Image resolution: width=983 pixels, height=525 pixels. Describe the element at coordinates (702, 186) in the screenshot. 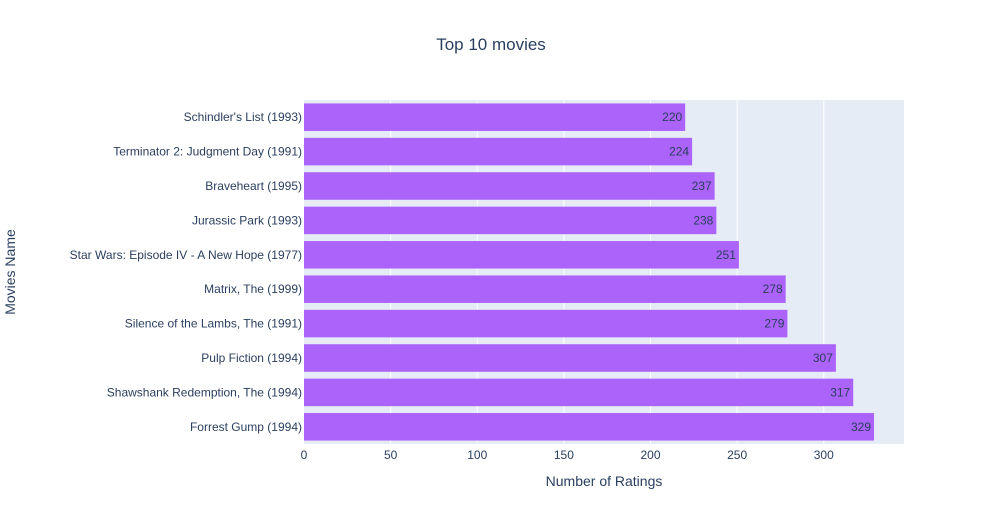

I see `data-label: 237` at that location.